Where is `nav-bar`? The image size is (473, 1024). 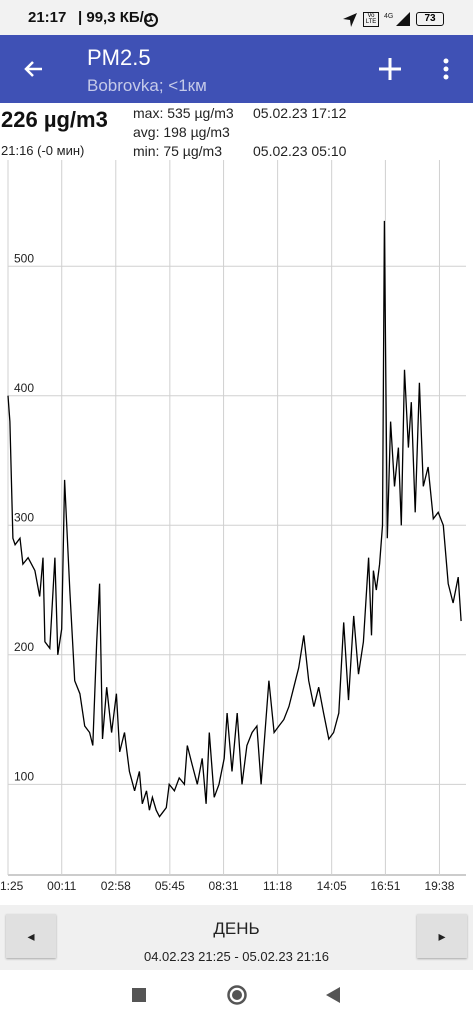
nav-bar is located at coordinates (236, 997).